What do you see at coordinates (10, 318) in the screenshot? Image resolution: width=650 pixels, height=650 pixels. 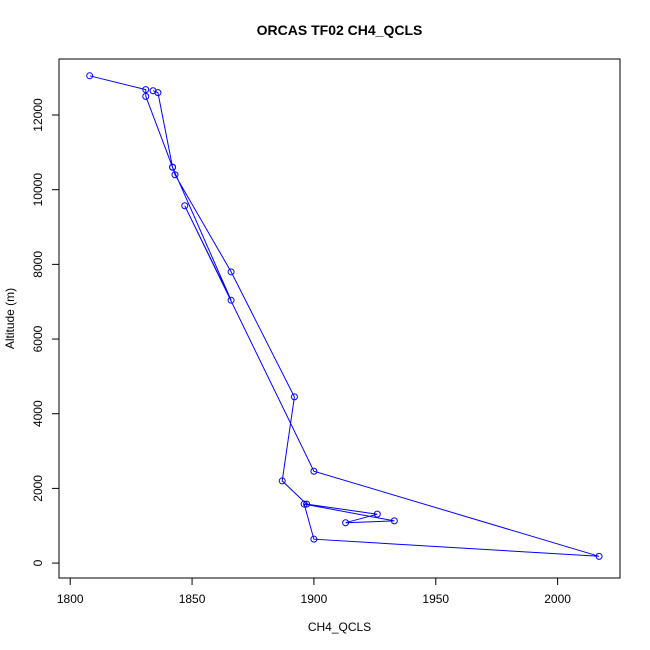 I see `y-axis-label: Altitude (m)` at bounding box center [10, 318].